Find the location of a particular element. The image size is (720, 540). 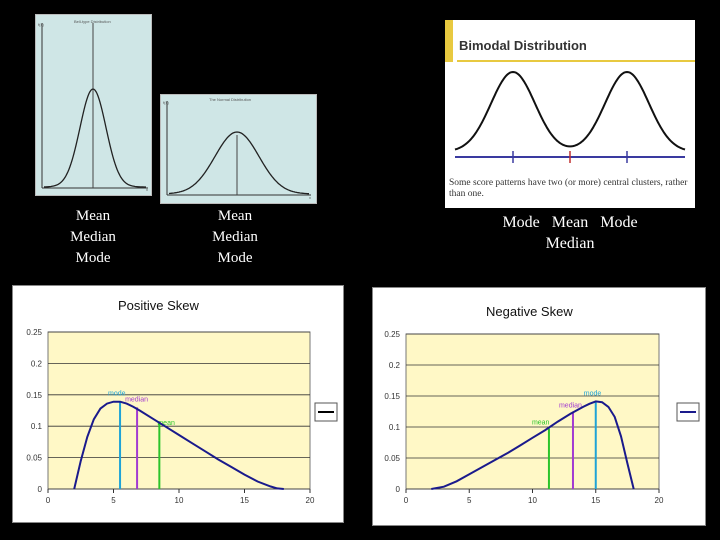

normal-curve-2-svg: The Normal Distribution f(x) x is located at coordinates (237, 148).